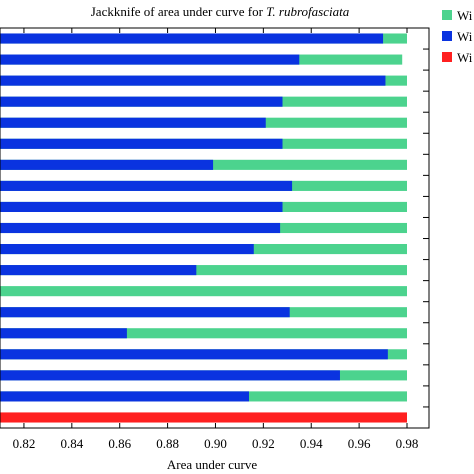  I want to click on legend: Wi Wi Wi, so click(457, 36).